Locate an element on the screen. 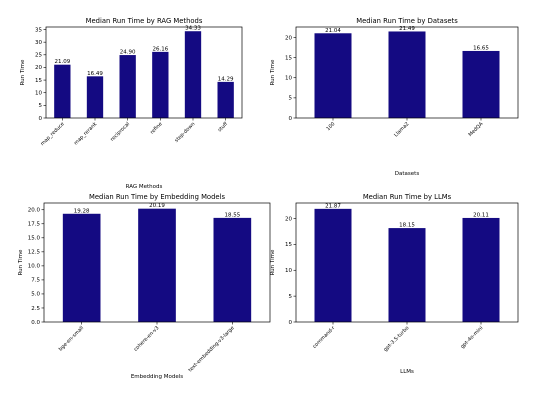  y-tick-label: 12.5 is located at coordinates (34, 253).